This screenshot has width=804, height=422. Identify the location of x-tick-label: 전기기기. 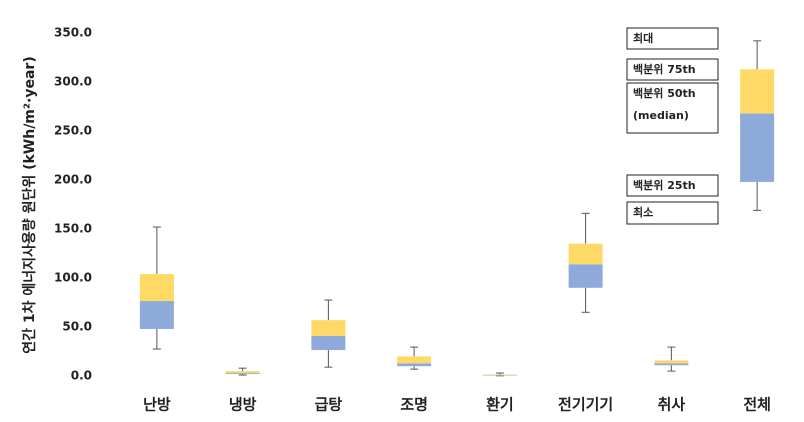
(585, 405).